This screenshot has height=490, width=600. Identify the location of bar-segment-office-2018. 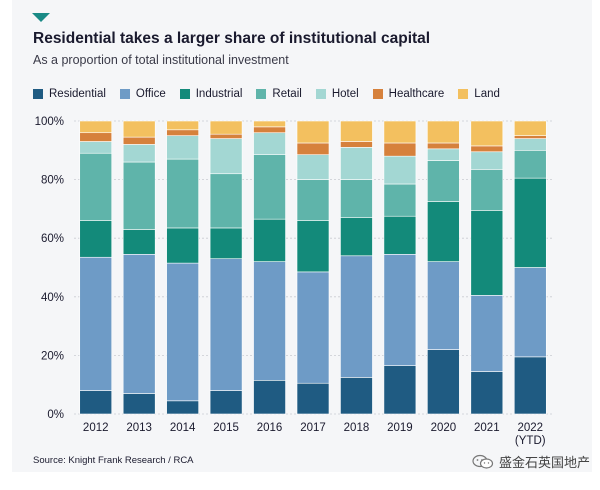
(356, 316).